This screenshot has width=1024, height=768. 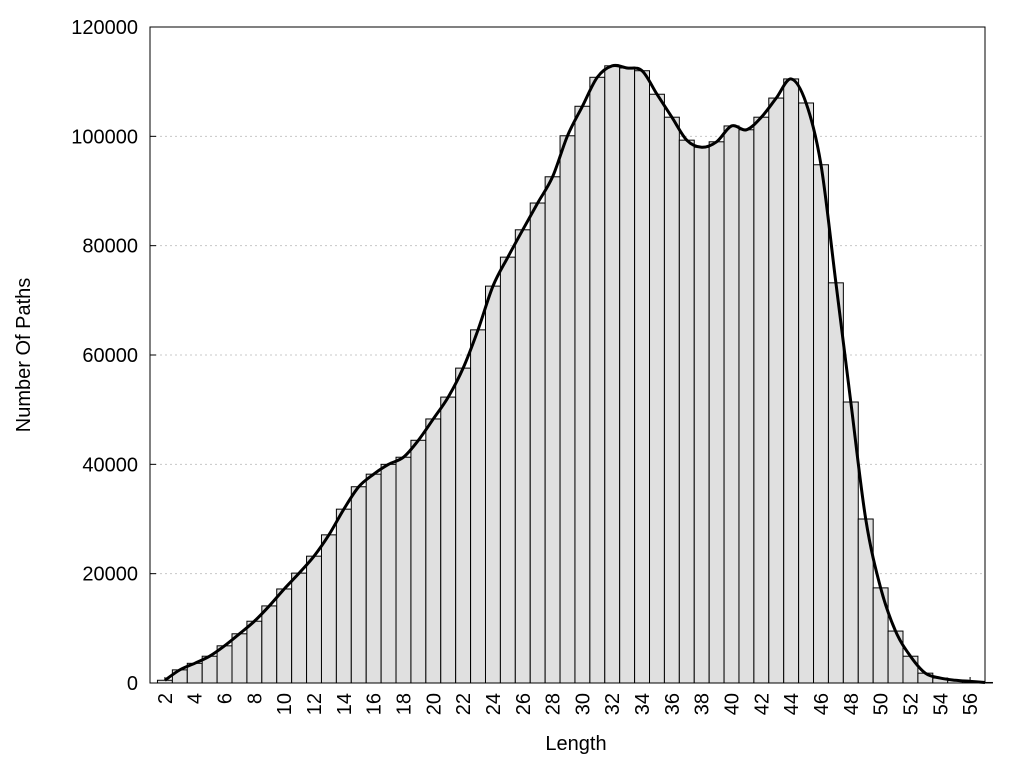 What do you see at coordinates (132, 684) in the screenshot?
I see `y-tick-label: 0` at bounding box center [132, 684].